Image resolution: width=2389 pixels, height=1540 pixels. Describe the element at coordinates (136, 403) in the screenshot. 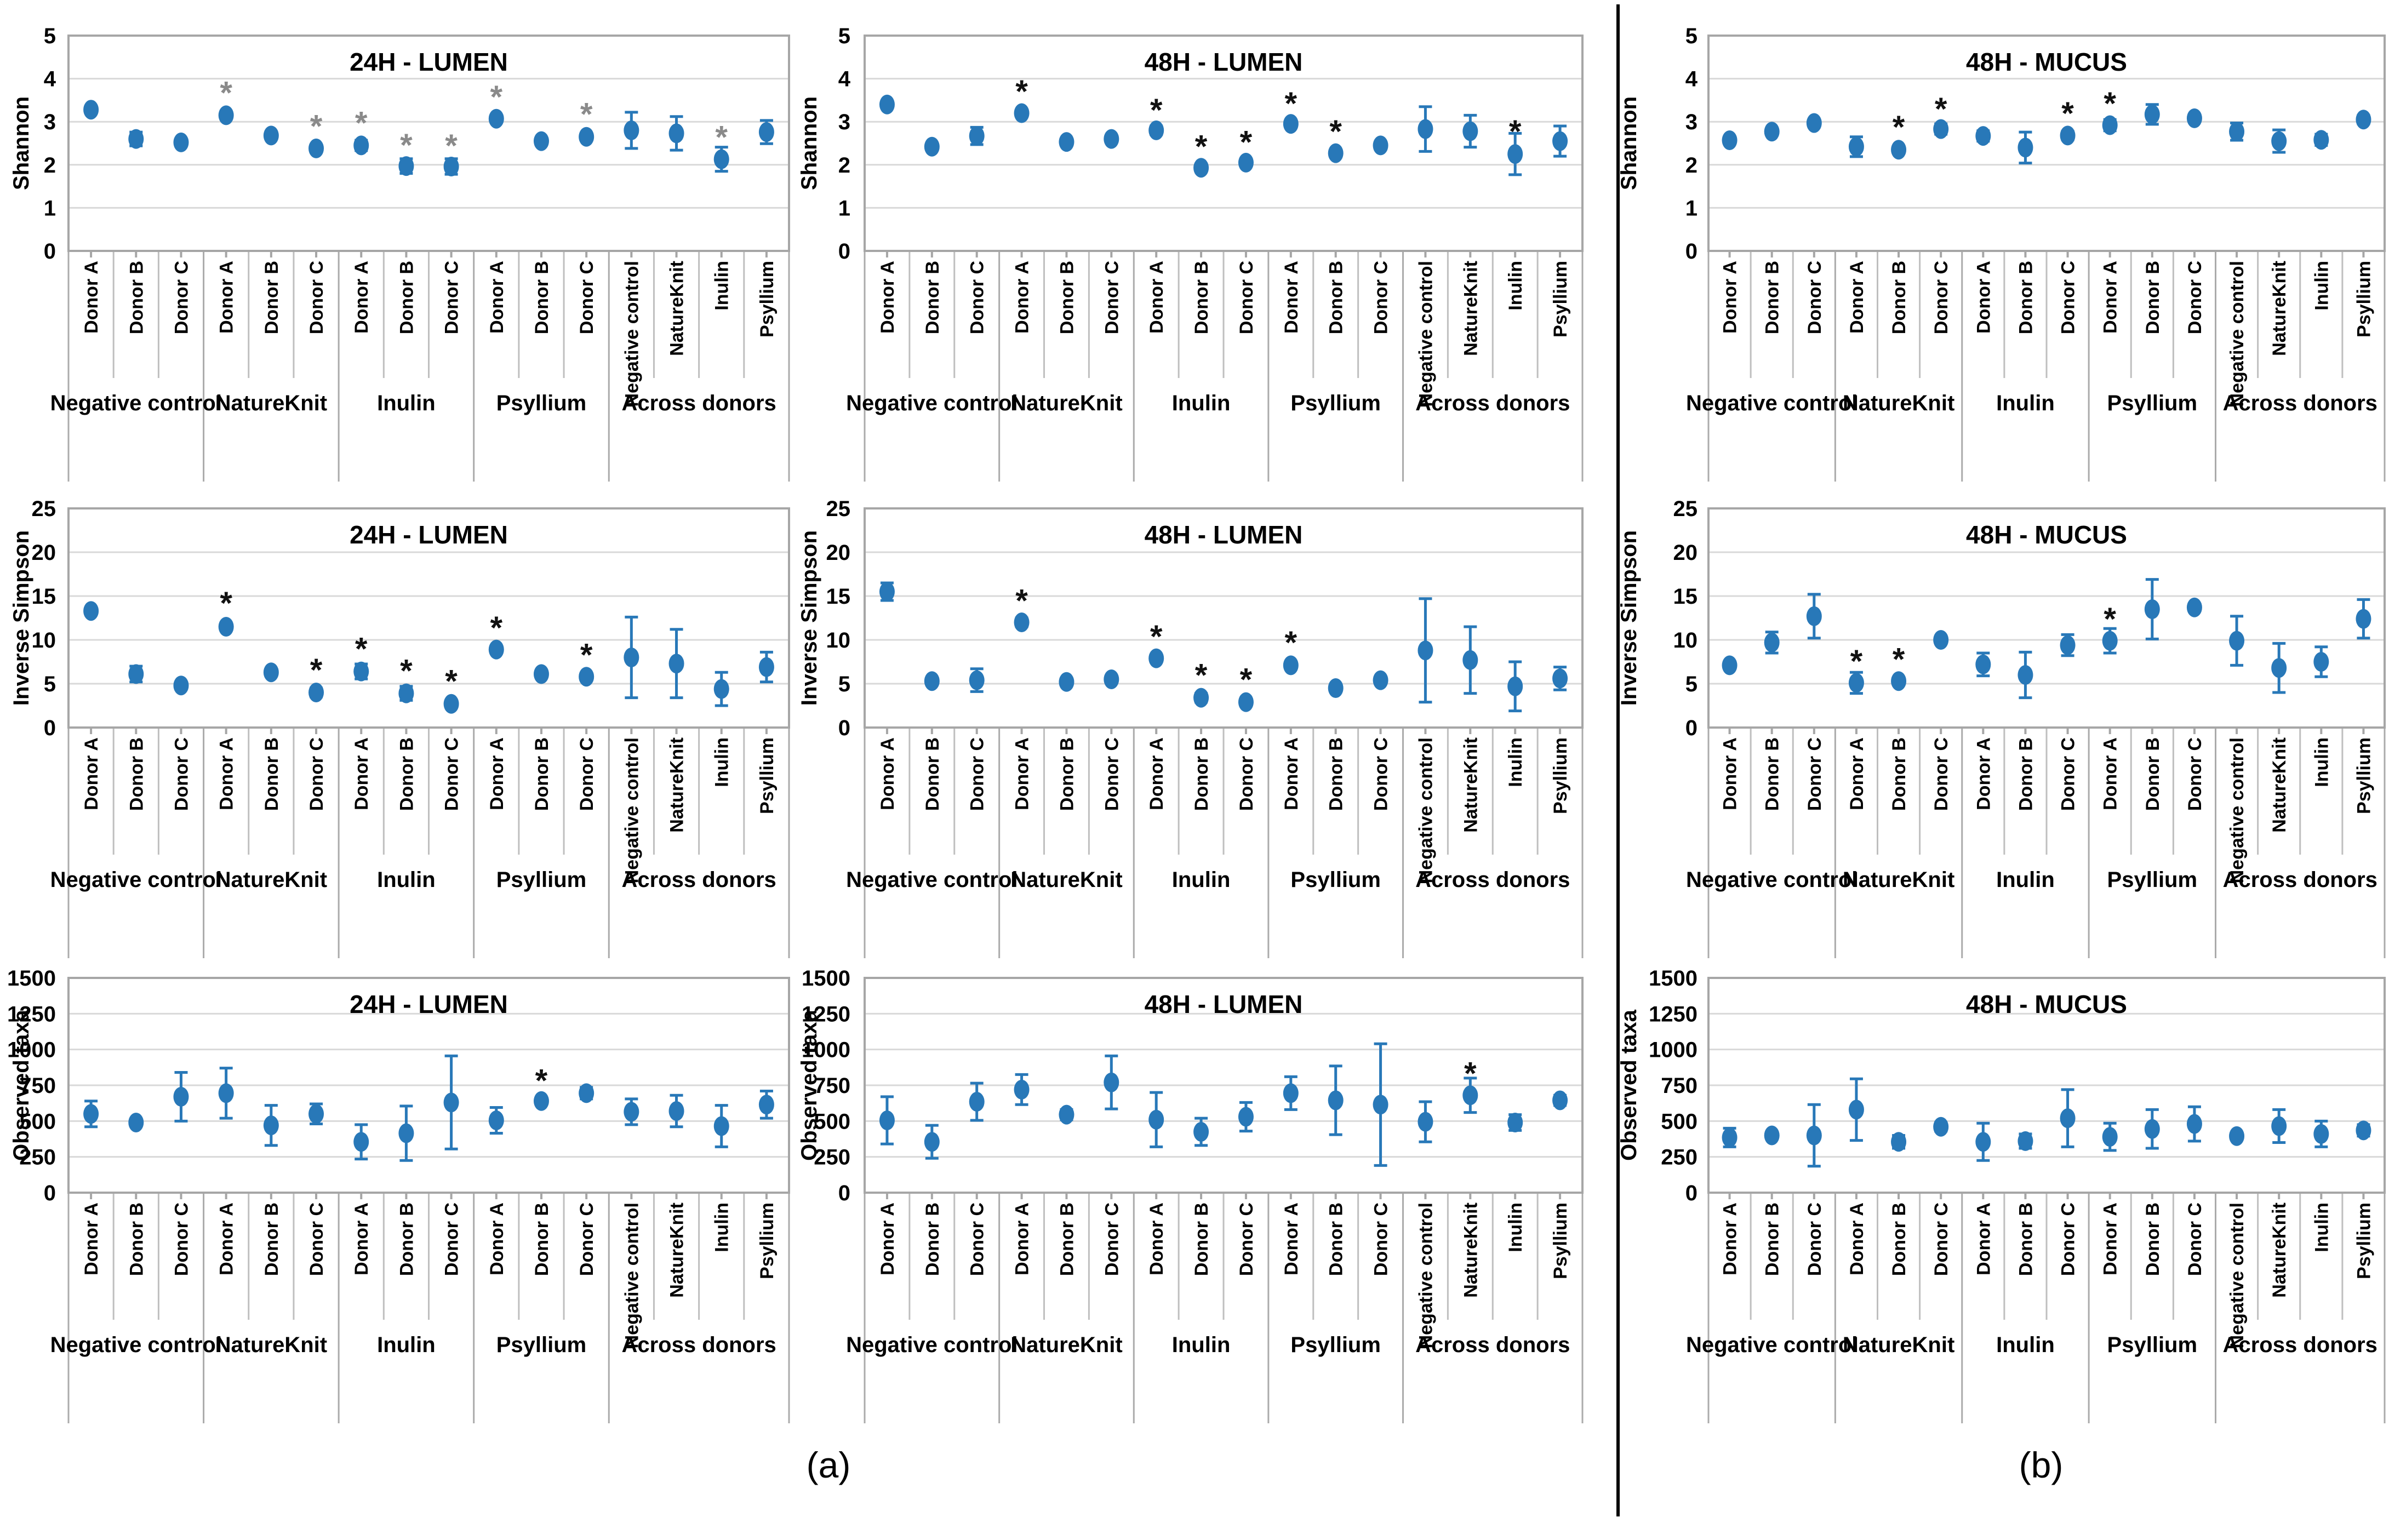

I see `x-group-label: Negative control` at that location.